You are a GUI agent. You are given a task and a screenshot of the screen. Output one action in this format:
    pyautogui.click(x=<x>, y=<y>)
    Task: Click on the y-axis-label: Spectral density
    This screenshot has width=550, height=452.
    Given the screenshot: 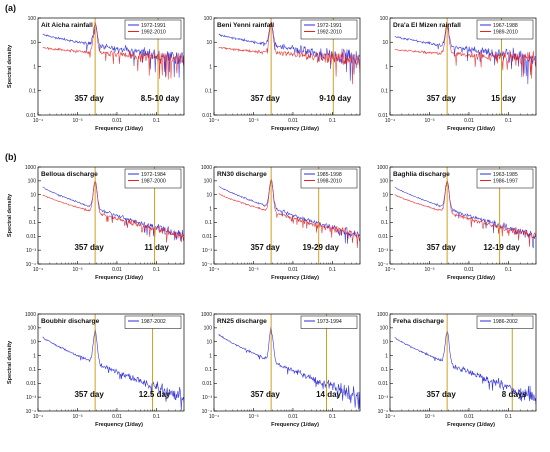 What is the action you would take?
    pyautogui.click(x=10, y=362)
    